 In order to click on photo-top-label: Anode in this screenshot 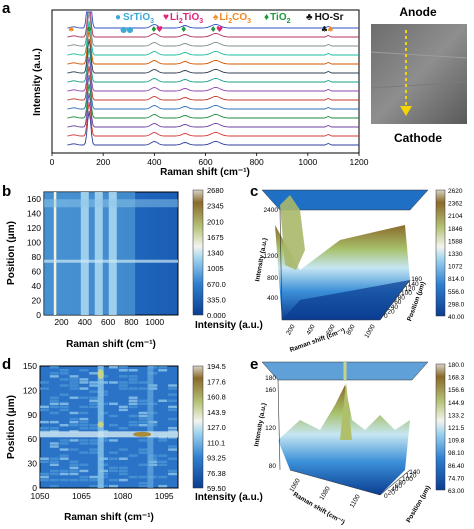, I will do `click(418, 12)`.